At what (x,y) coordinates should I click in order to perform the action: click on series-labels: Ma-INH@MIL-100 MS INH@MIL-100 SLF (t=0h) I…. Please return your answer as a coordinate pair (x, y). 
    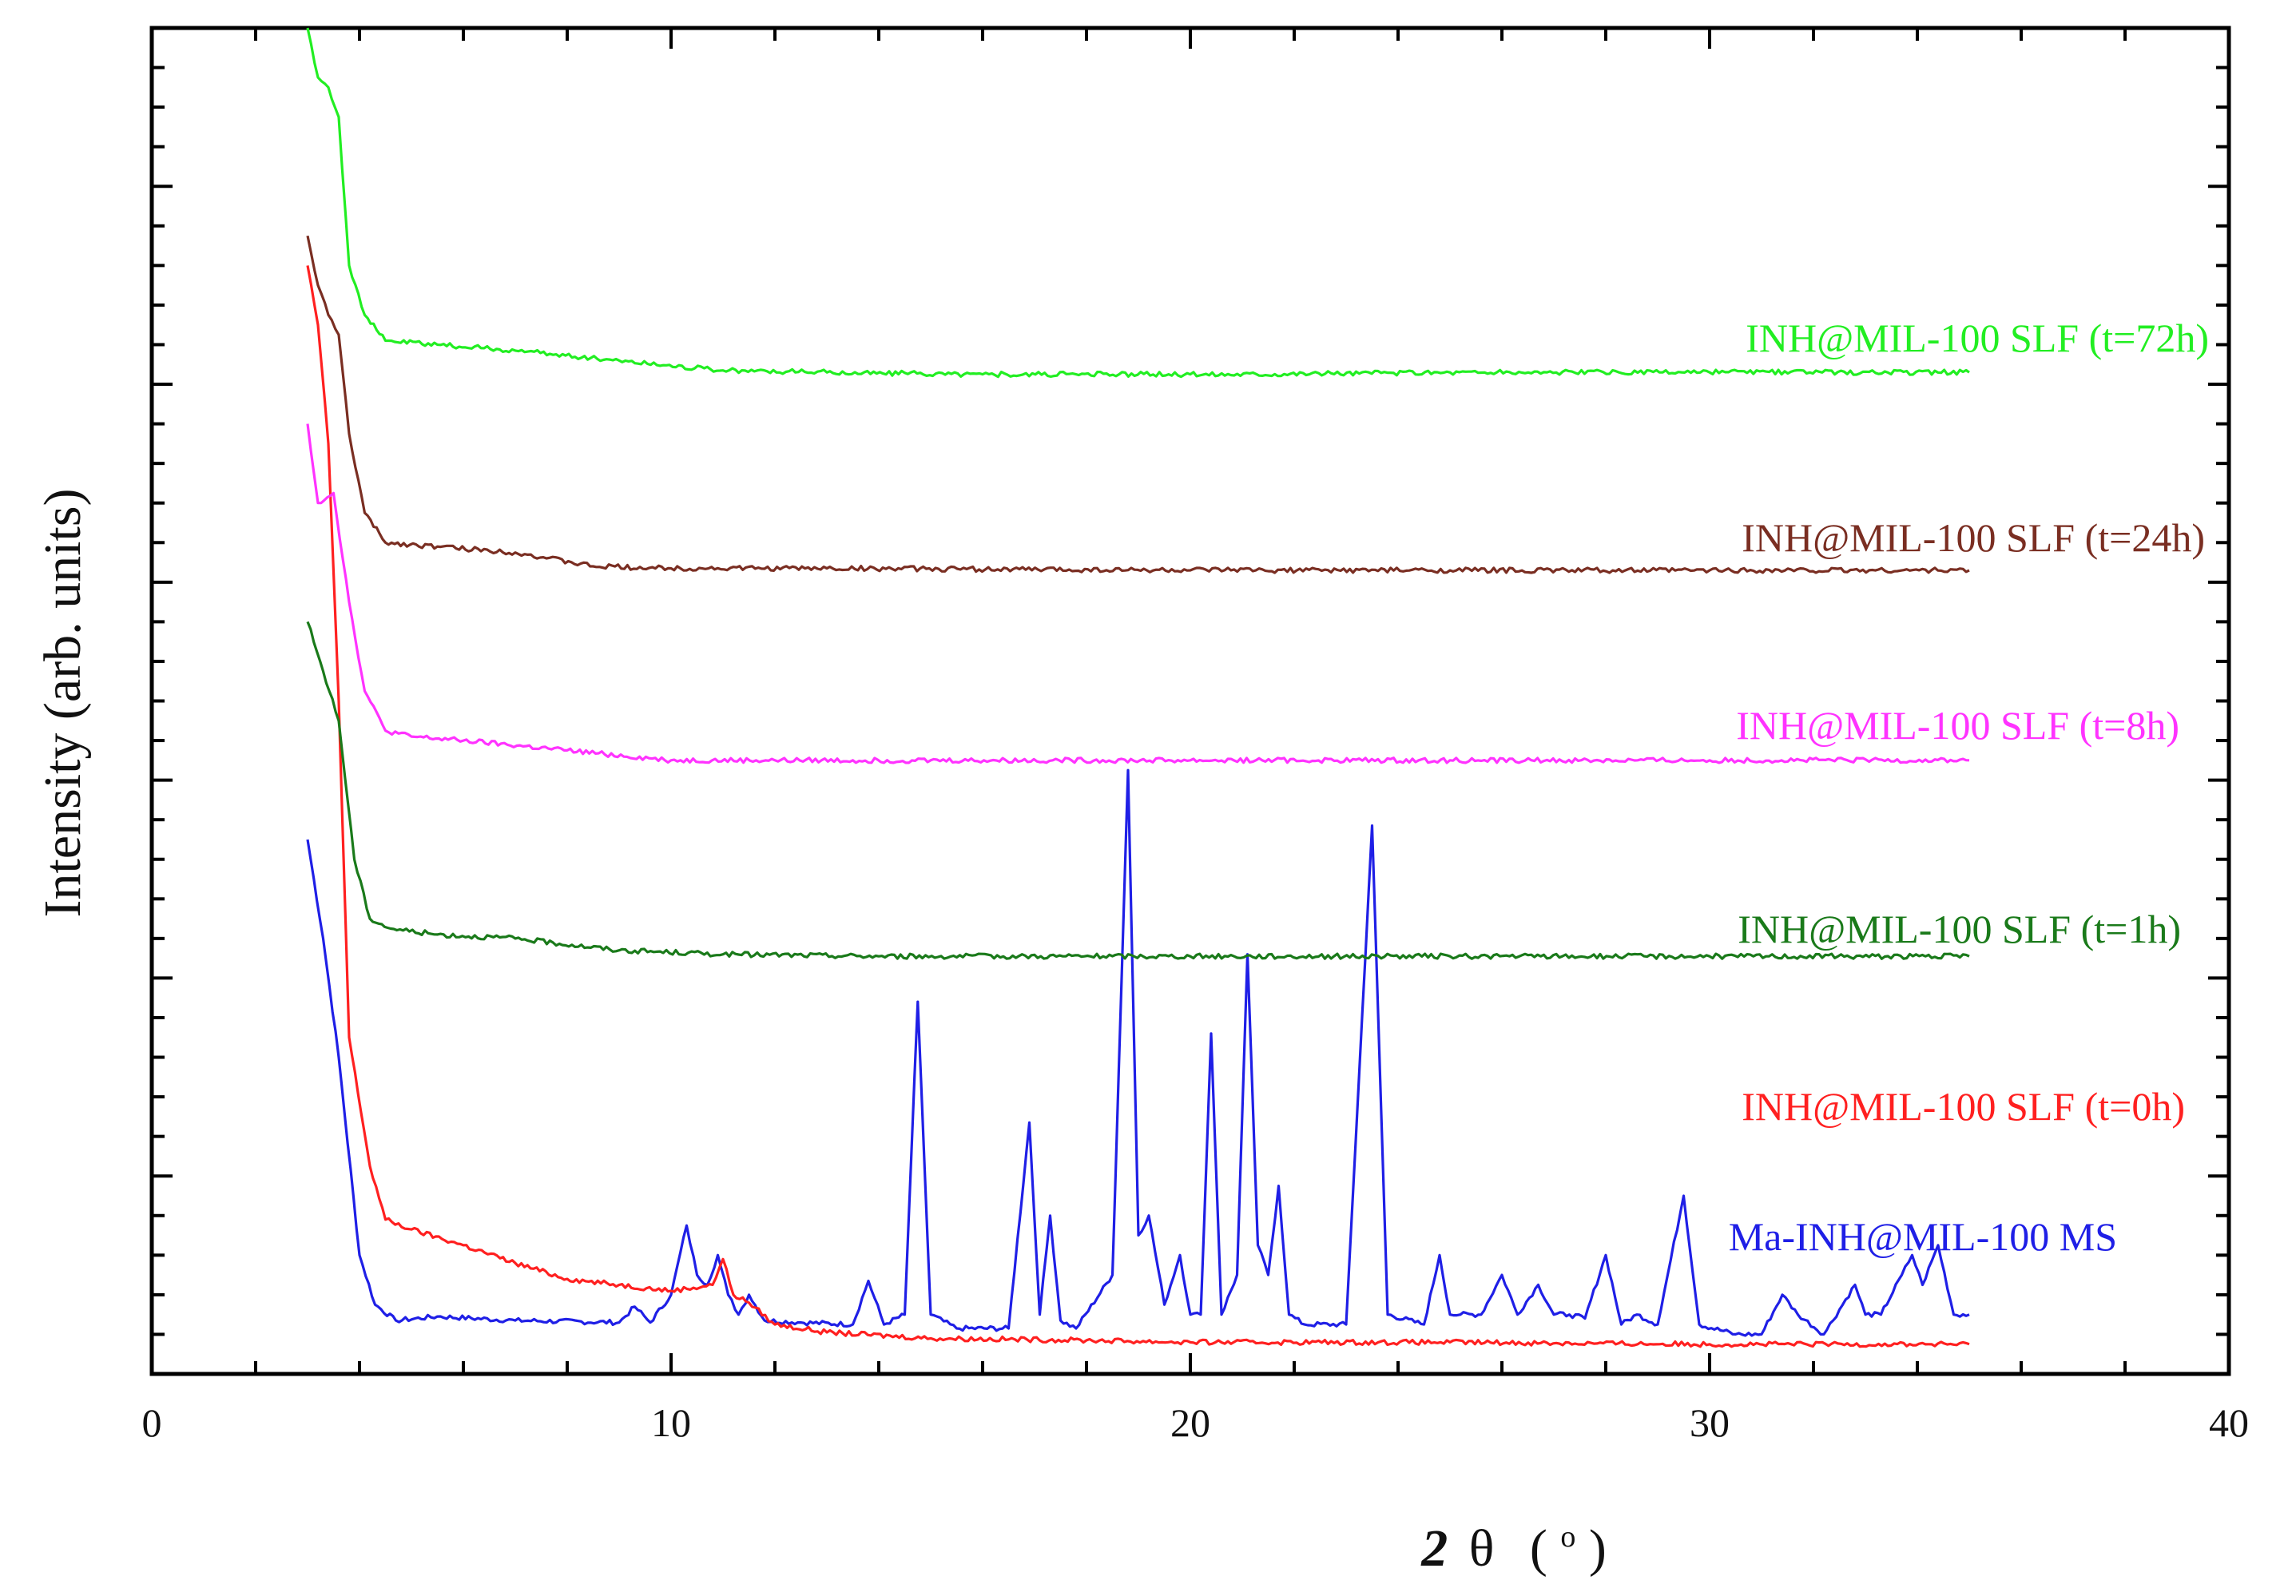
    Looking at the image, I should click on (1969, 787).